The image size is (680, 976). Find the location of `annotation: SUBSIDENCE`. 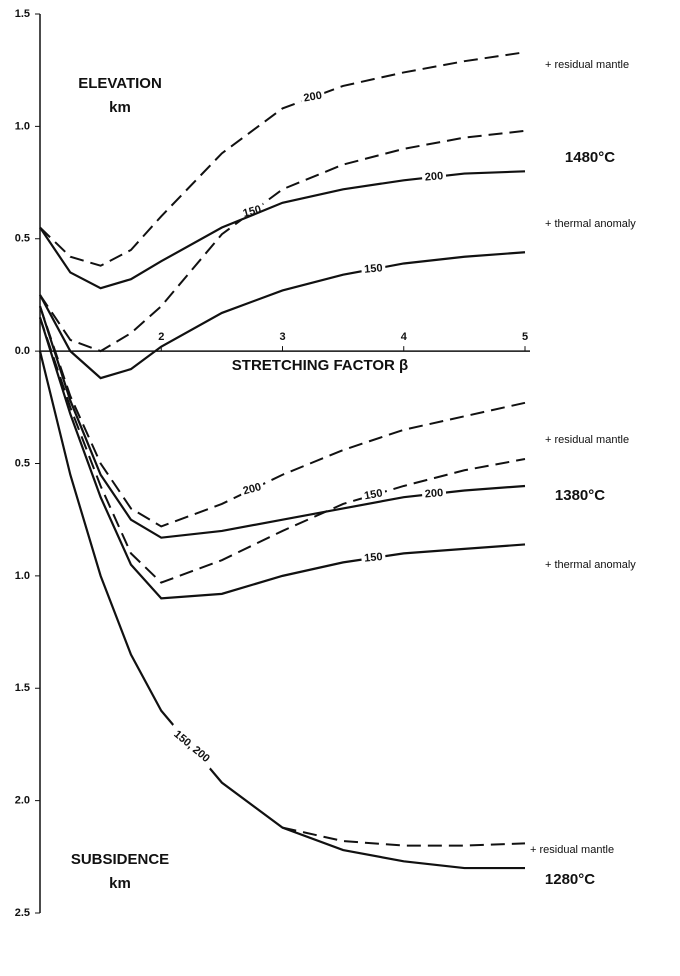

annotation: SUBSIDENCE is located at coordinates (120, 859).